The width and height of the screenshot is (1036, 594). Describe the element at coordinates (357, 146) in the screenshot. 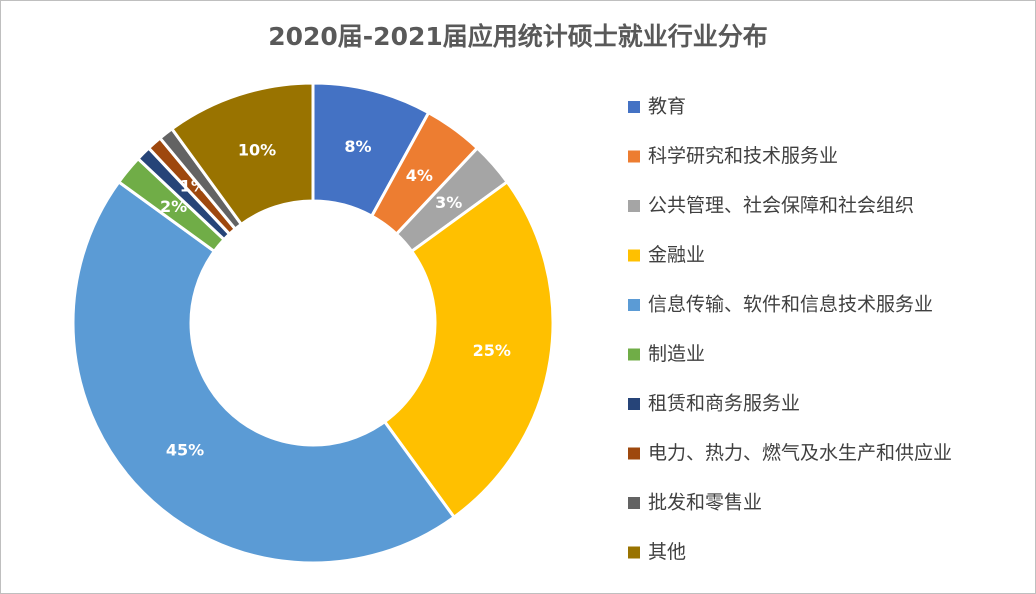

I see `data-label: 8%` at that location.